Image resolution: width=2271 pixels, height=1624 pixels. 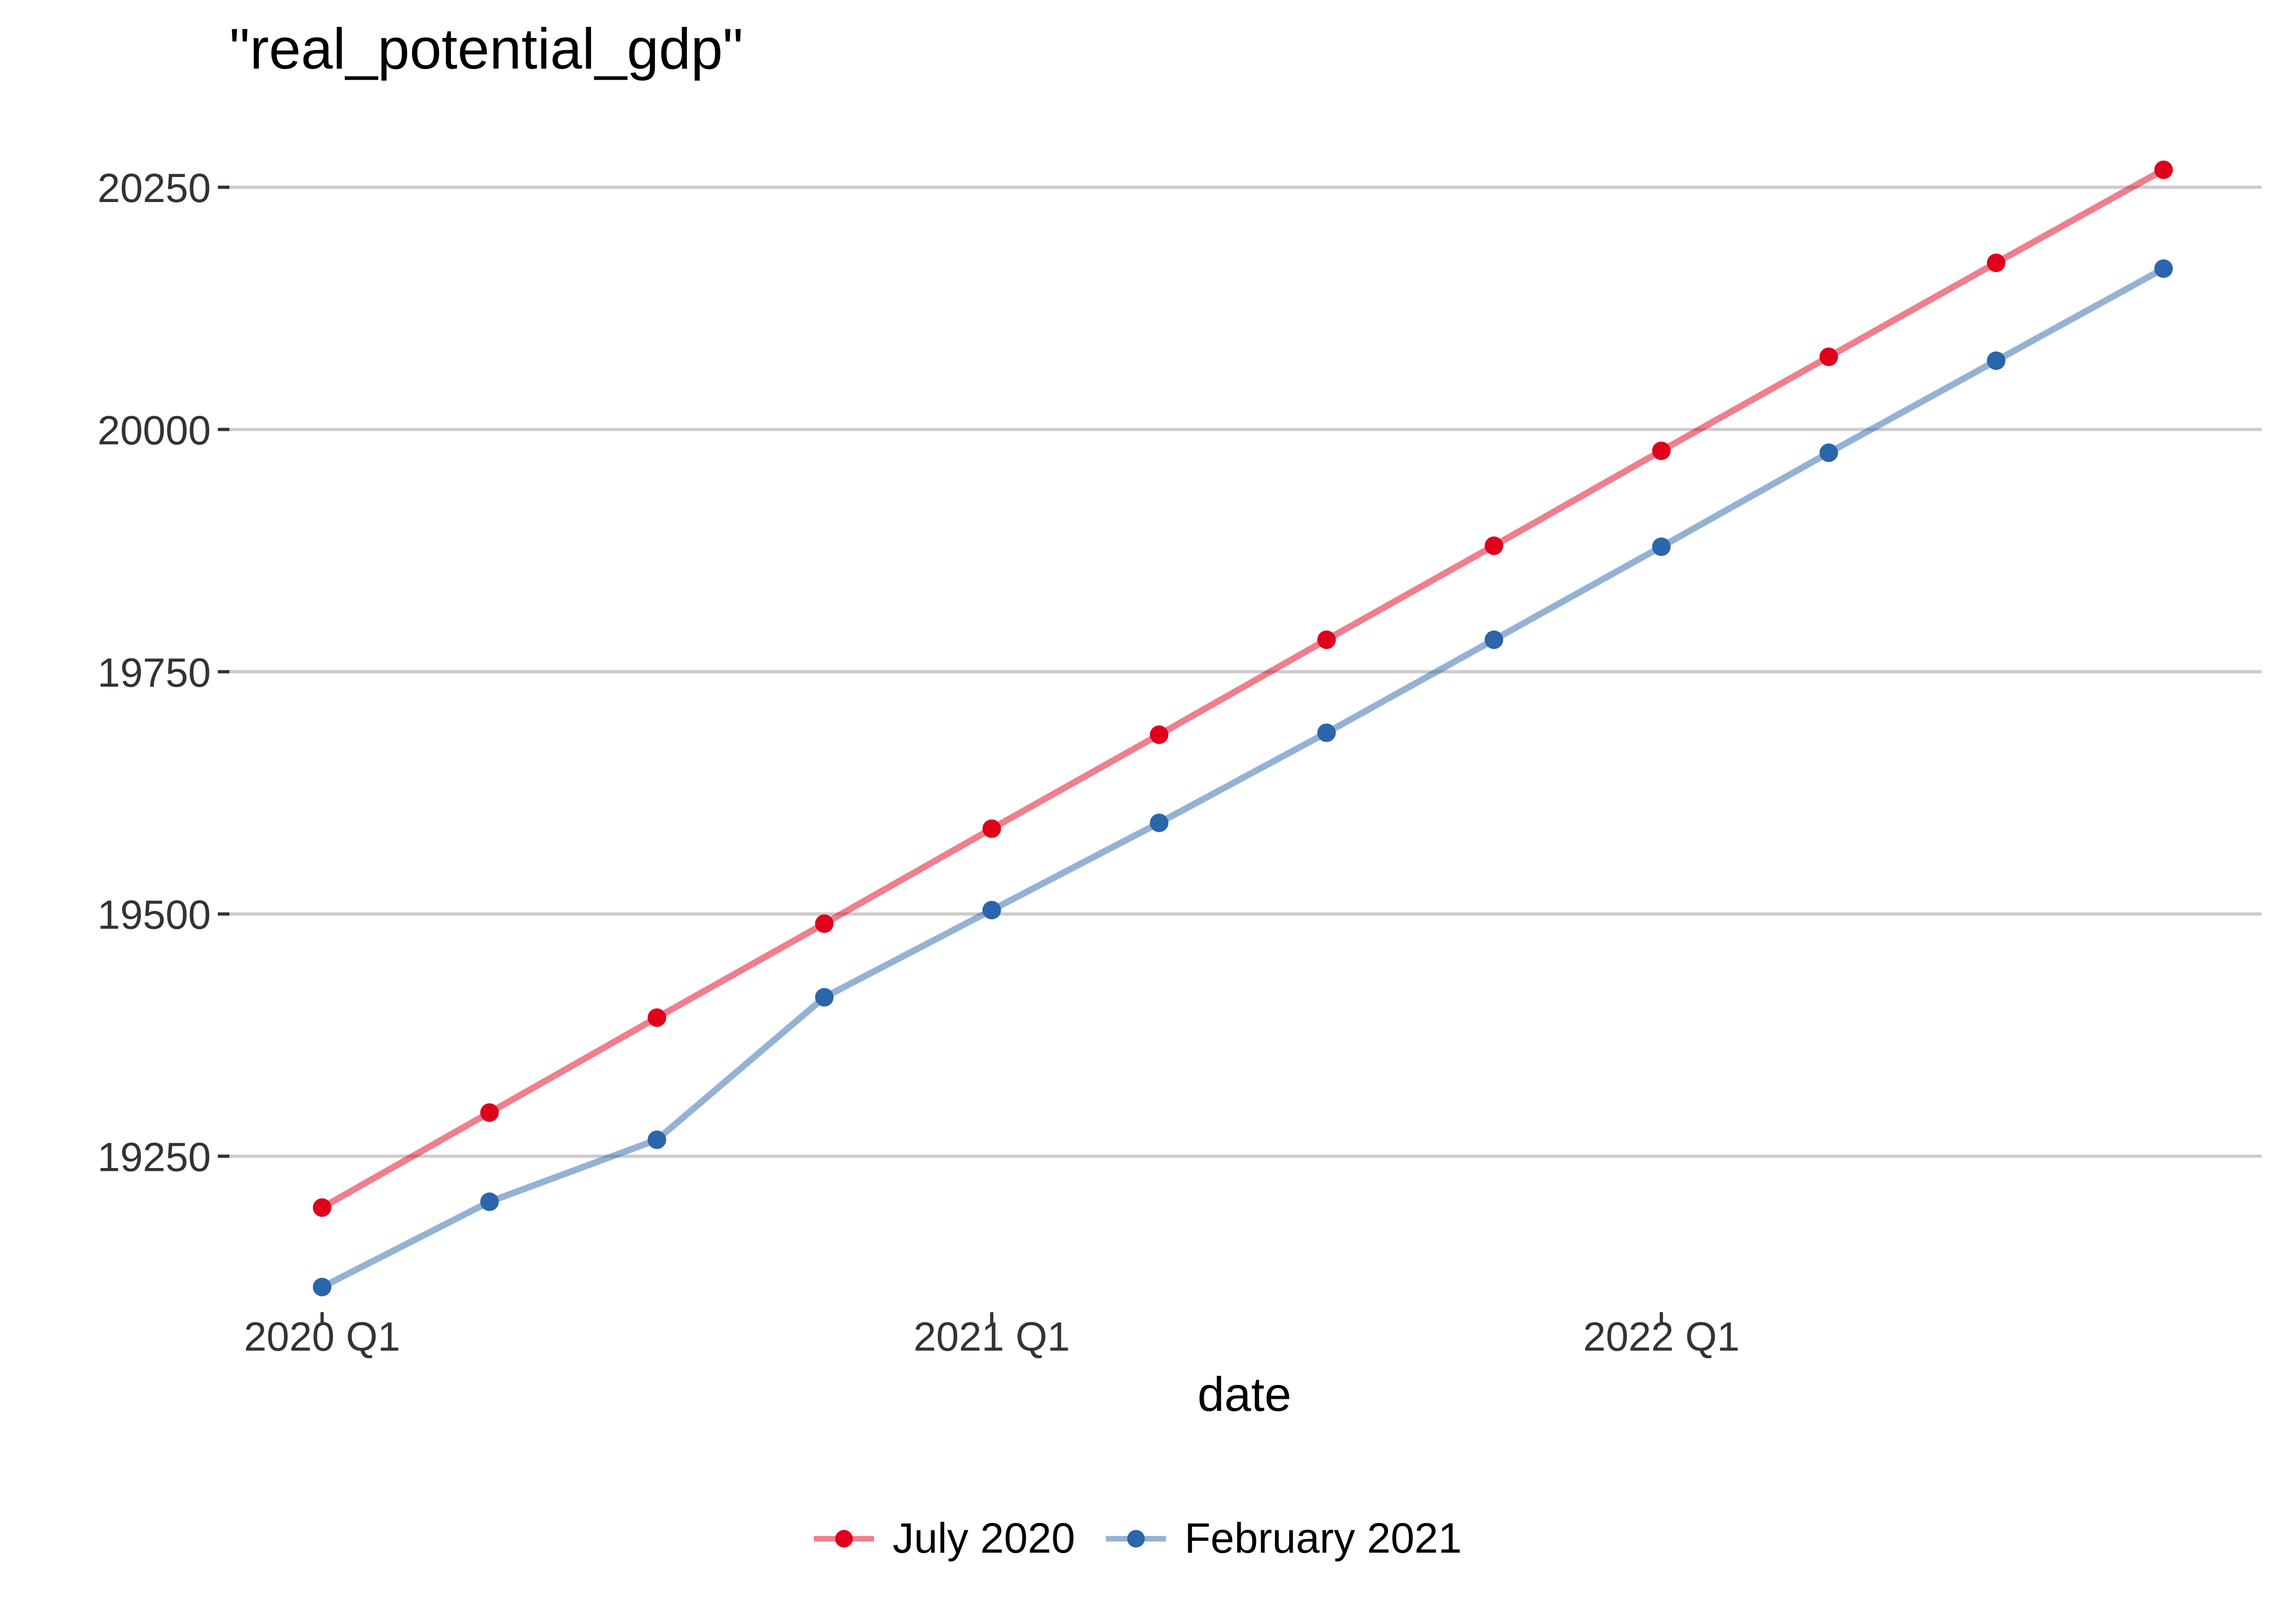 I want to click on y-tick-label-19250: 19250, so click(x=154, y=1157).